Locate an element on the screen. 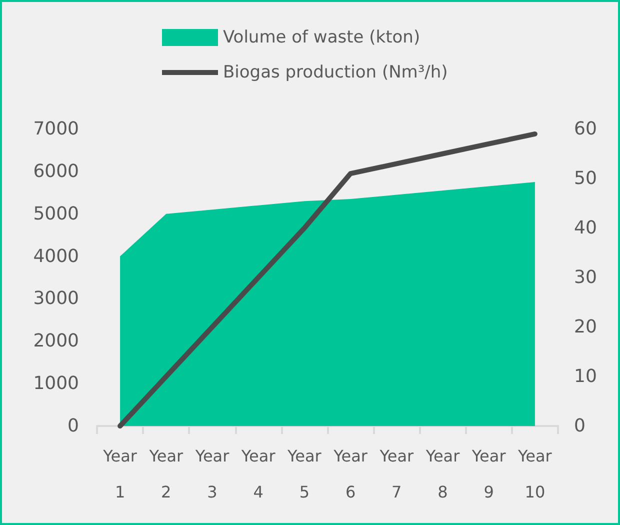 This screenshot has height=525, width=620. x-tick-label: Year 3 is located at coordinates (212, 474).